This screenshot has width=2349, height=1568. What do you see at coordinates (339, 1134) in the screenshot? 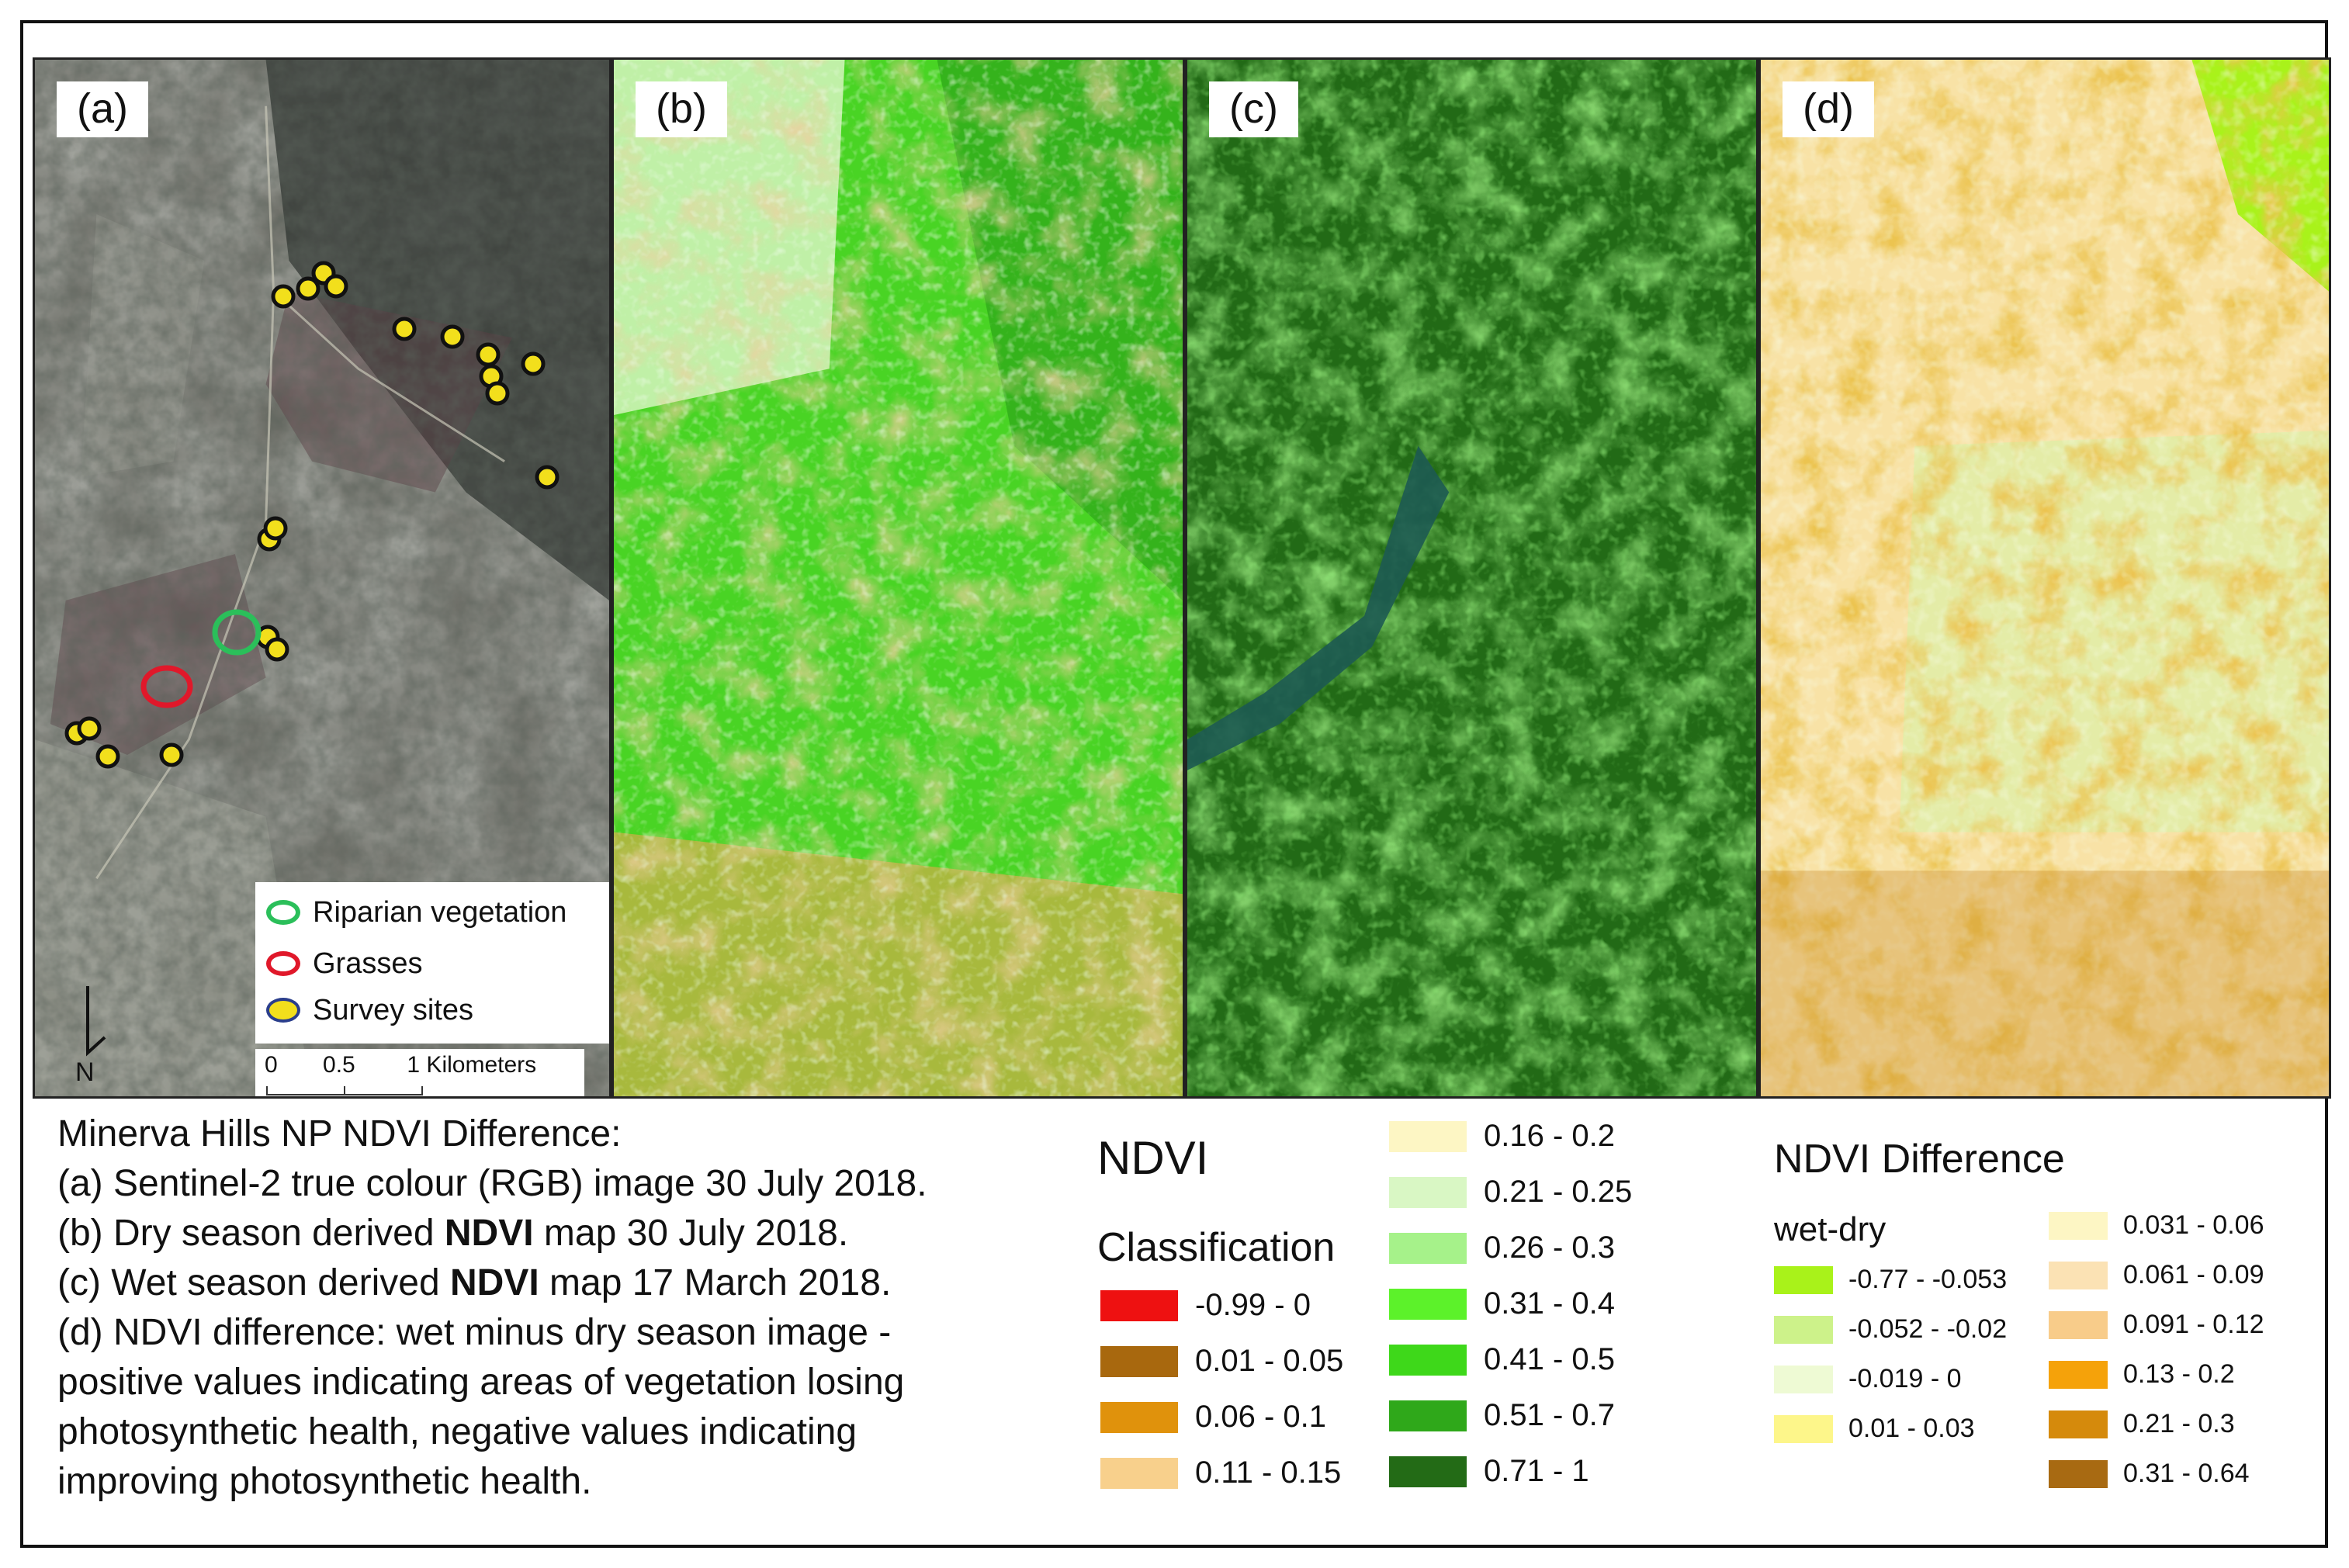
I see `caption-title: Minerva Hills NP NDVI Difference:` at bounding box center [339, 1134].